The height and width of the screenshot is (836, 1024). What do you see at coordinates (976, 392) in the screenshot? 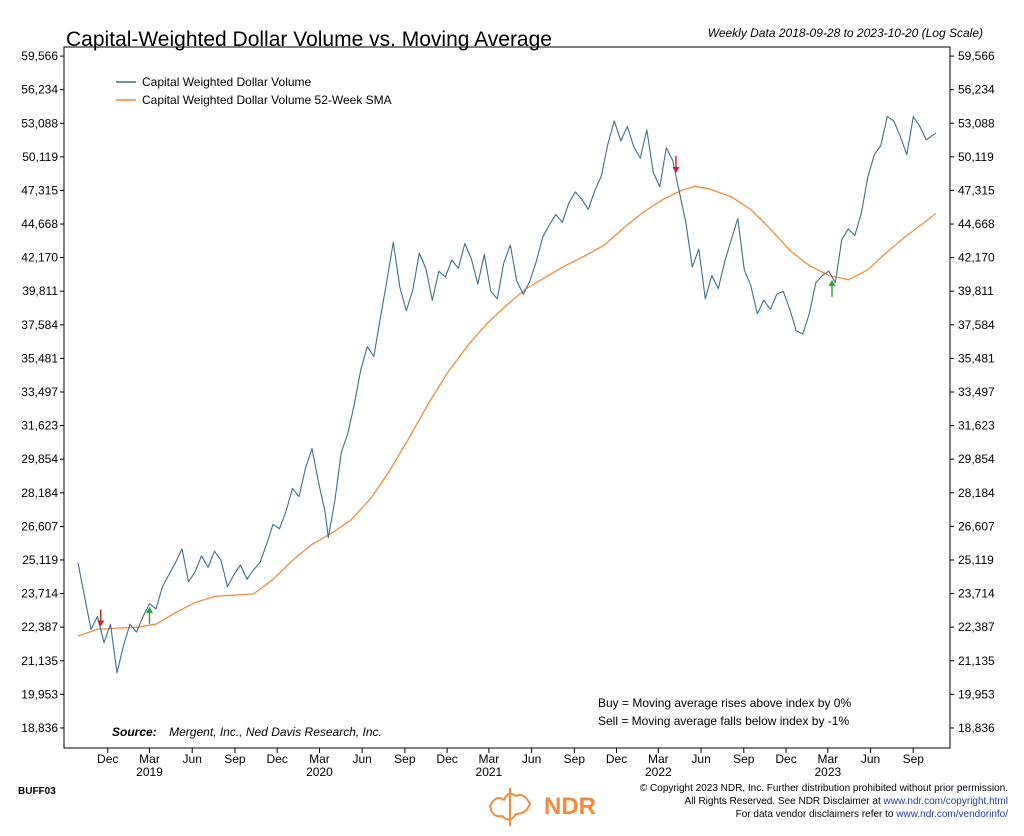
I see `y-tick-label-right: 33,497` at bounding box center [976, 392].